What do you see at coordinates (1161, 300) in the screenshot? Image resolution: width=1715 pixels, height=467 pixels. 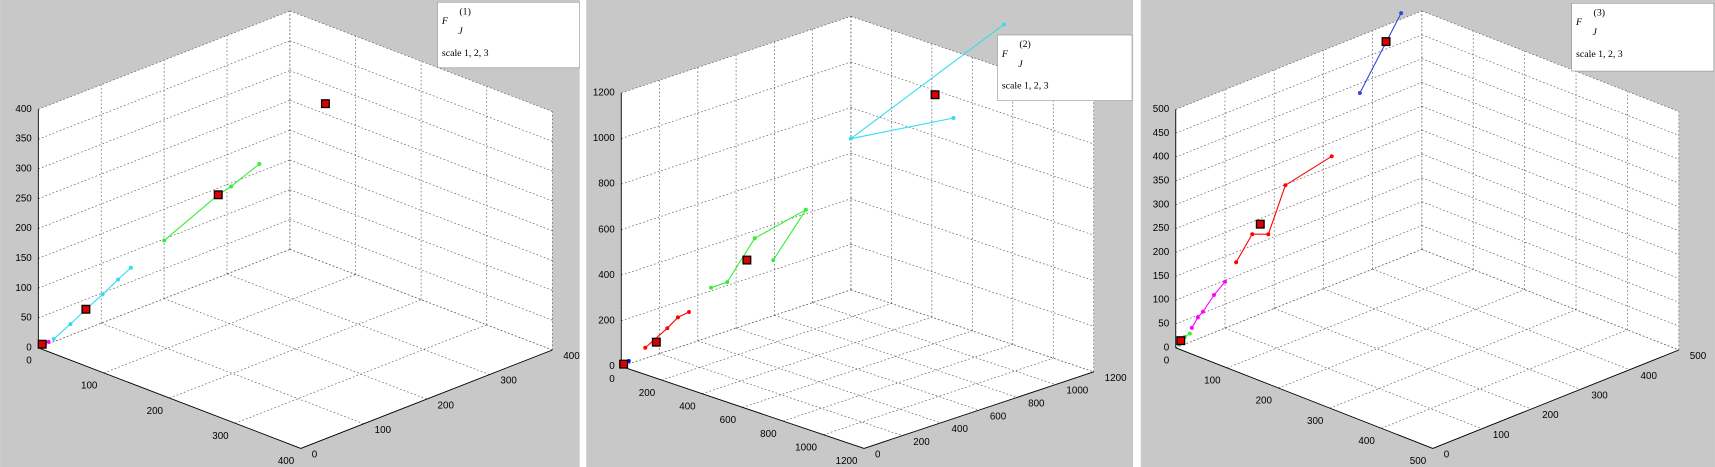 I see `z-tick-label: 100` at bounding box center [1161, 300].